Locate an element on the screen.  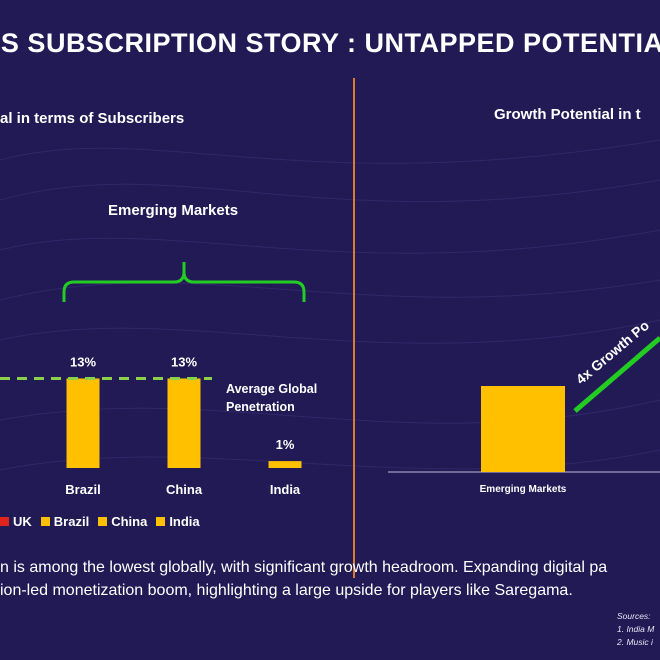
legend-item-china: China is located at coordinates (122, 521).